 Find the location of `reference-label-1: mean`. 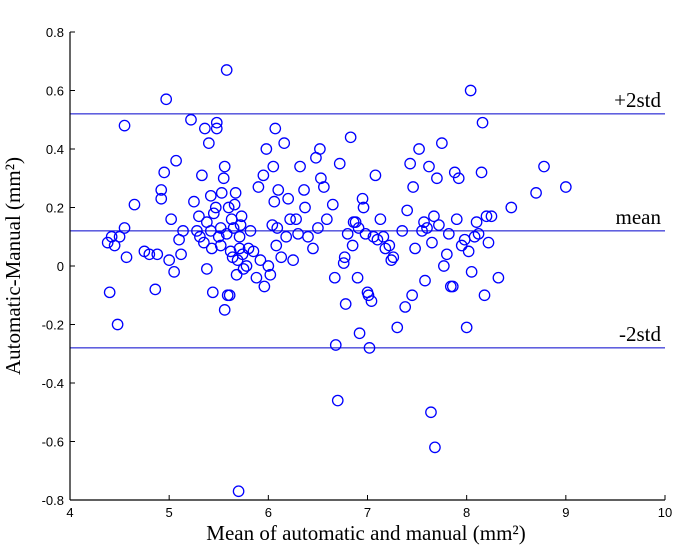

reference-label-1: mean is located at coordinates (639, 217).